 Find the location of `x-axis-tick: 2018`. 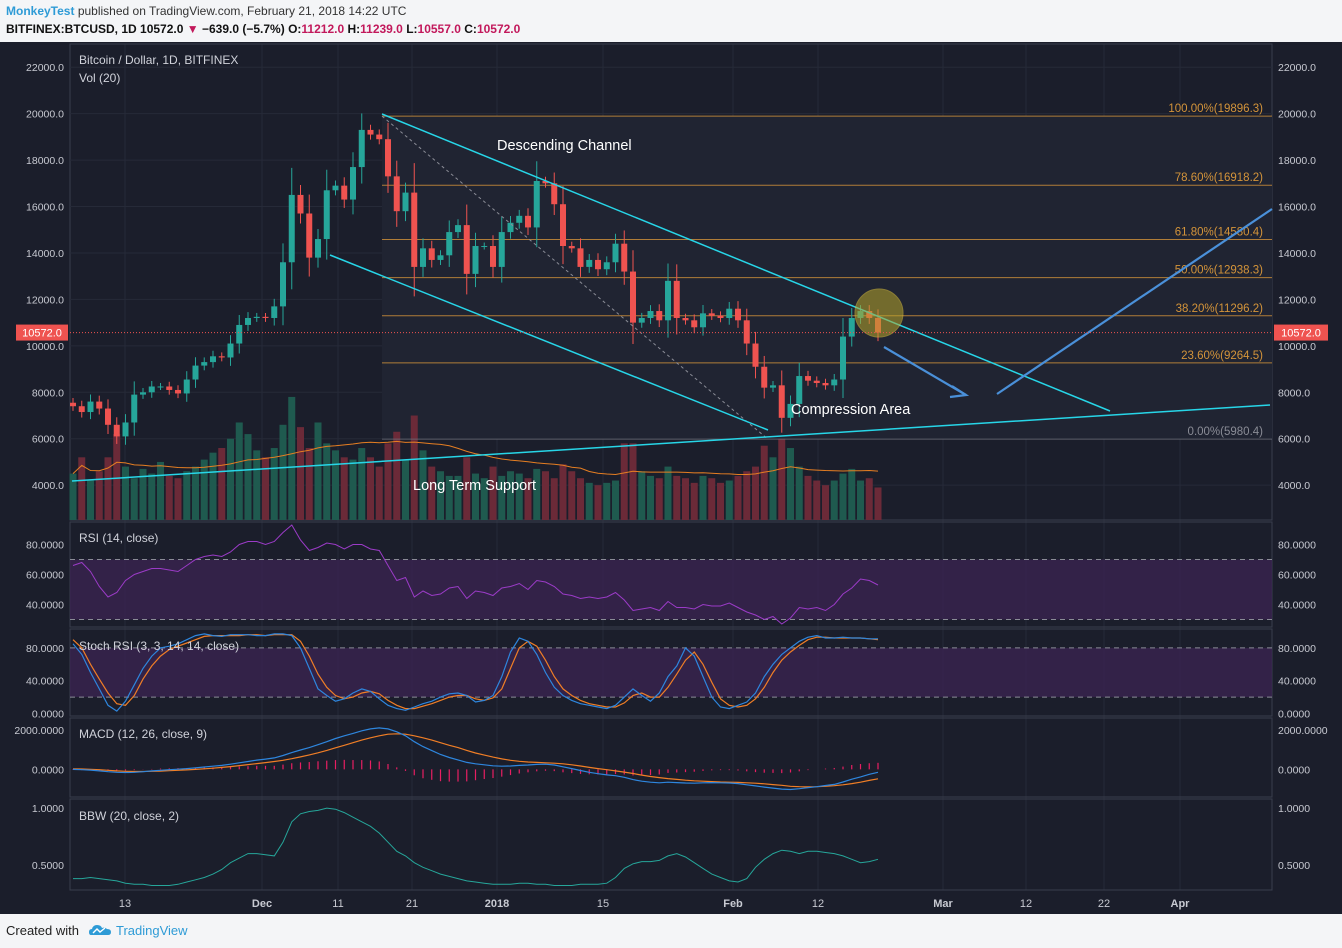

x-axis-tick: 2018 is located at coordinates (497, 904).